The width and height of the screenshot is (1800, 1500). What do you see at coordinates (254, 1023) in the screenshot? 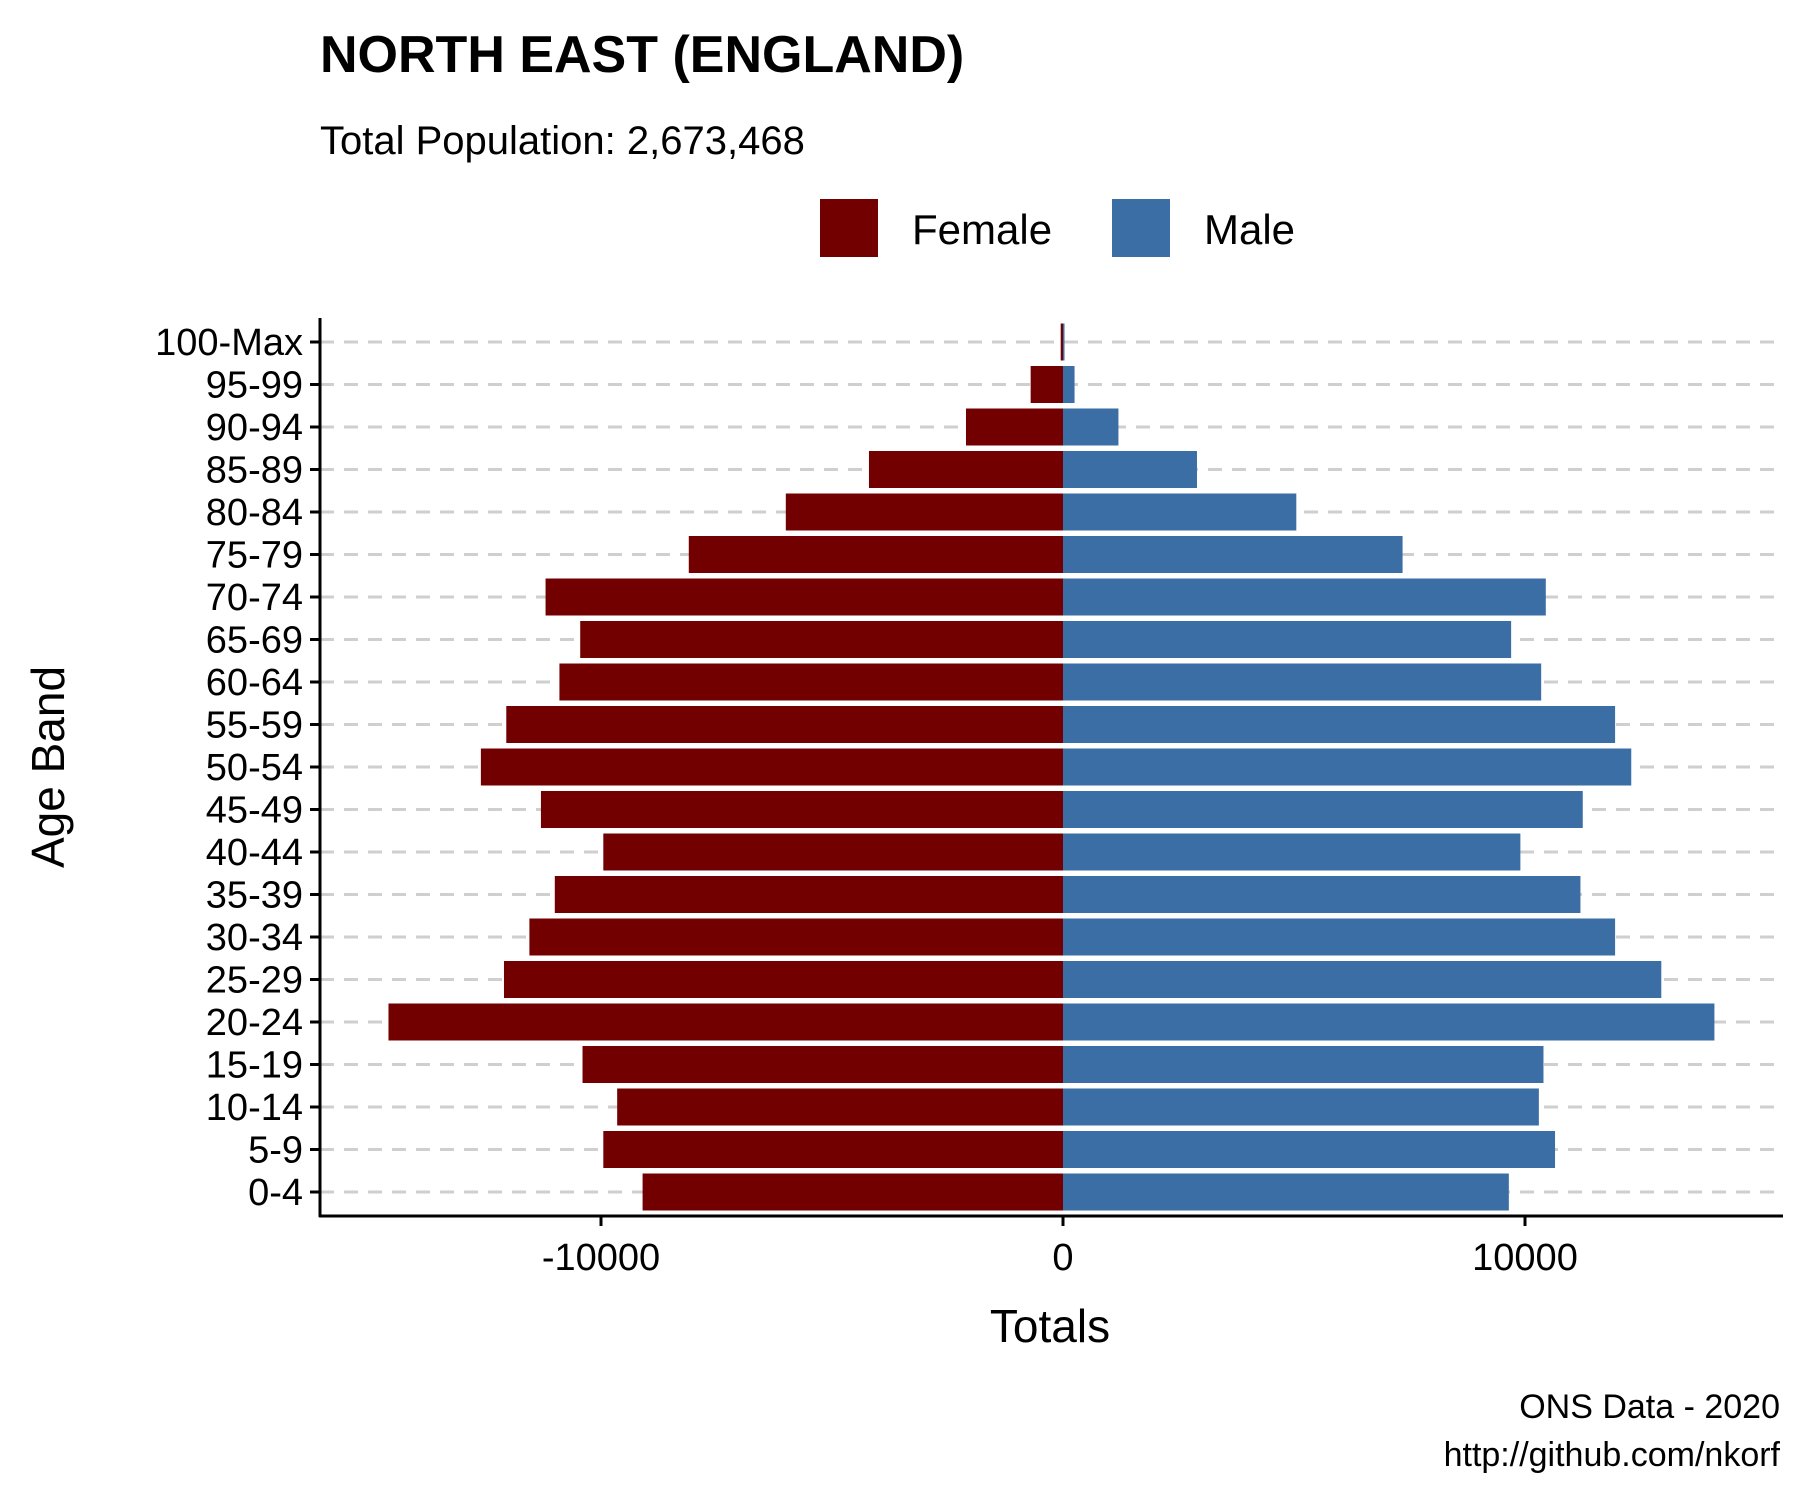
I see `y-tick-label: 20-24` at bounding box center [254, 1023].